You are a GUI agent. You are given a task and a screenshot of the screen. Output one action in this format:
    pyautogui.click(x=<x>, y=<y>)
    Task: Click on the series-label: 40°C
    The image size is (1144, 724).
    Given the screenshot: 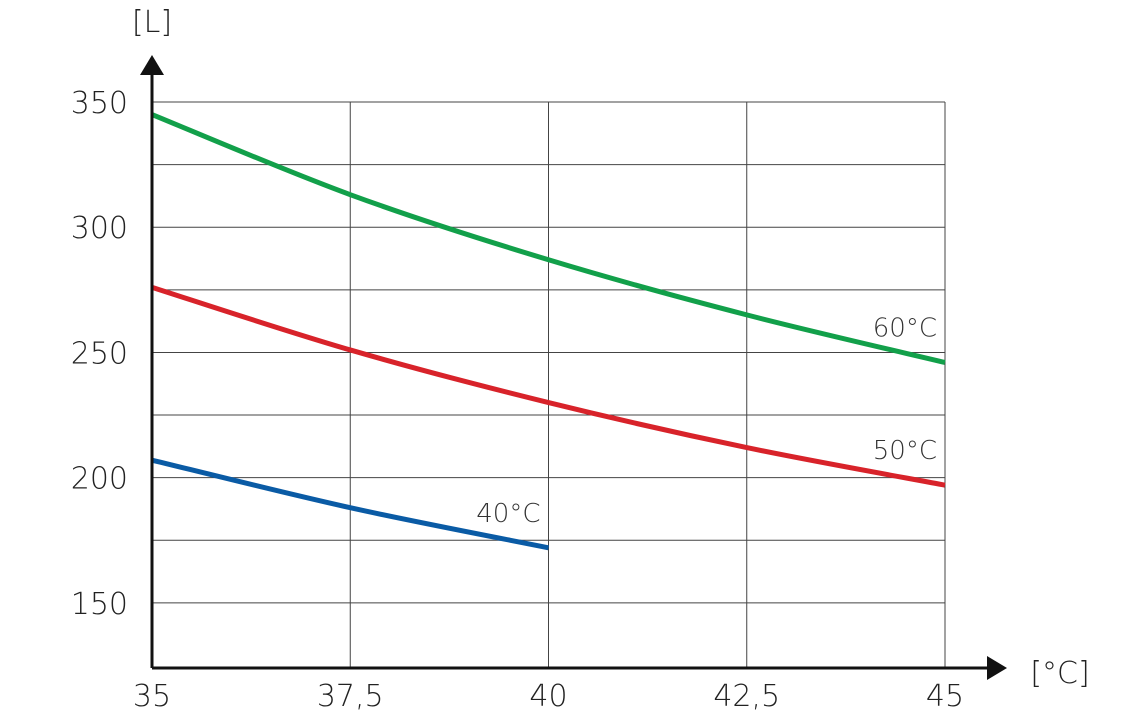 What is the action you would take?
    pyautogui.click(x=508, y=514)
    